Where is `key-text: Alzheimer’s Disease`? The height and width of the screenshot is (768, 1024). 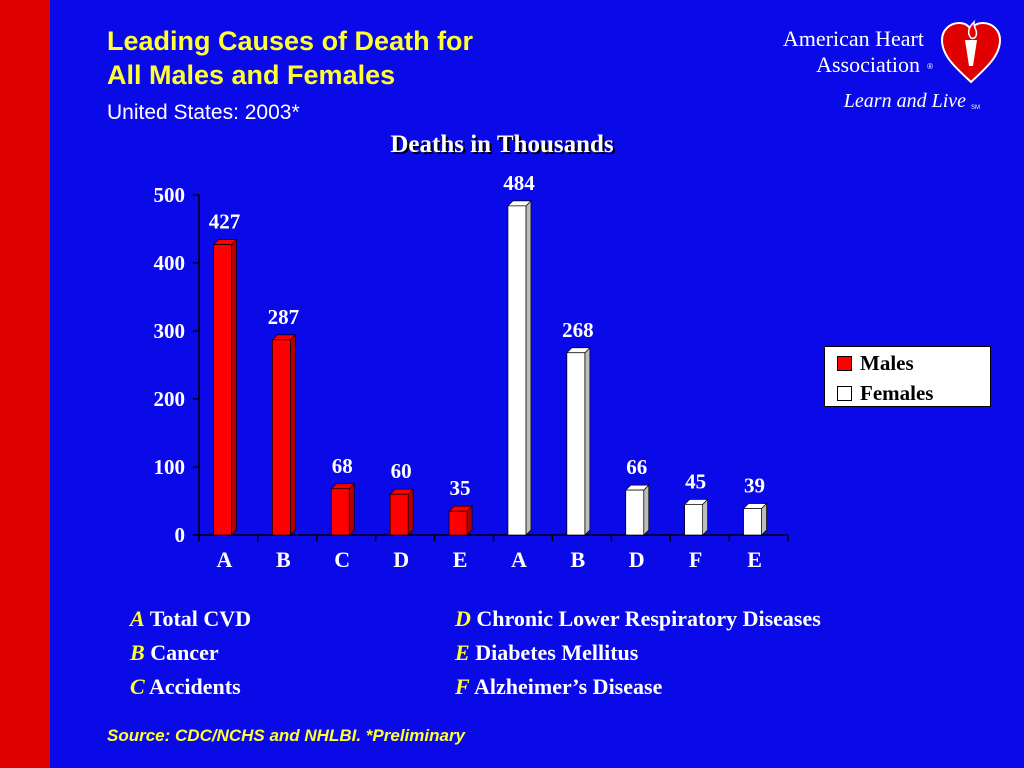 key-text: Alzheimer’s Disease is located at coordinates (568, 686).